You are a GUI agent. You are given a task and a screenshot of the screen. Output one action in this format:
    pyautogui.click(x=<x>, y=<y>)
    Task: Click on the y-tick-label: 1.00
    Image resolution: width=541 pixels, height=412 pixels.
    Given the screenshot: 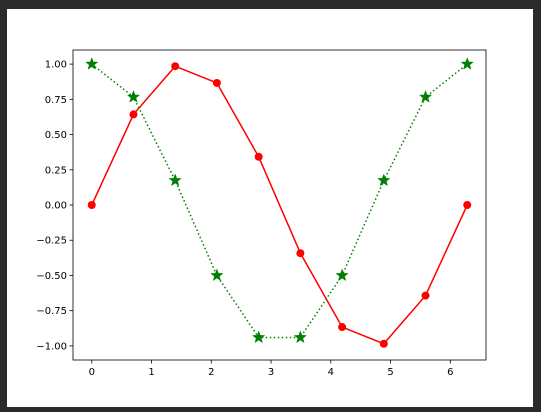 What is the action you would take?
    pyautogui.click(x=56, y=65)
    